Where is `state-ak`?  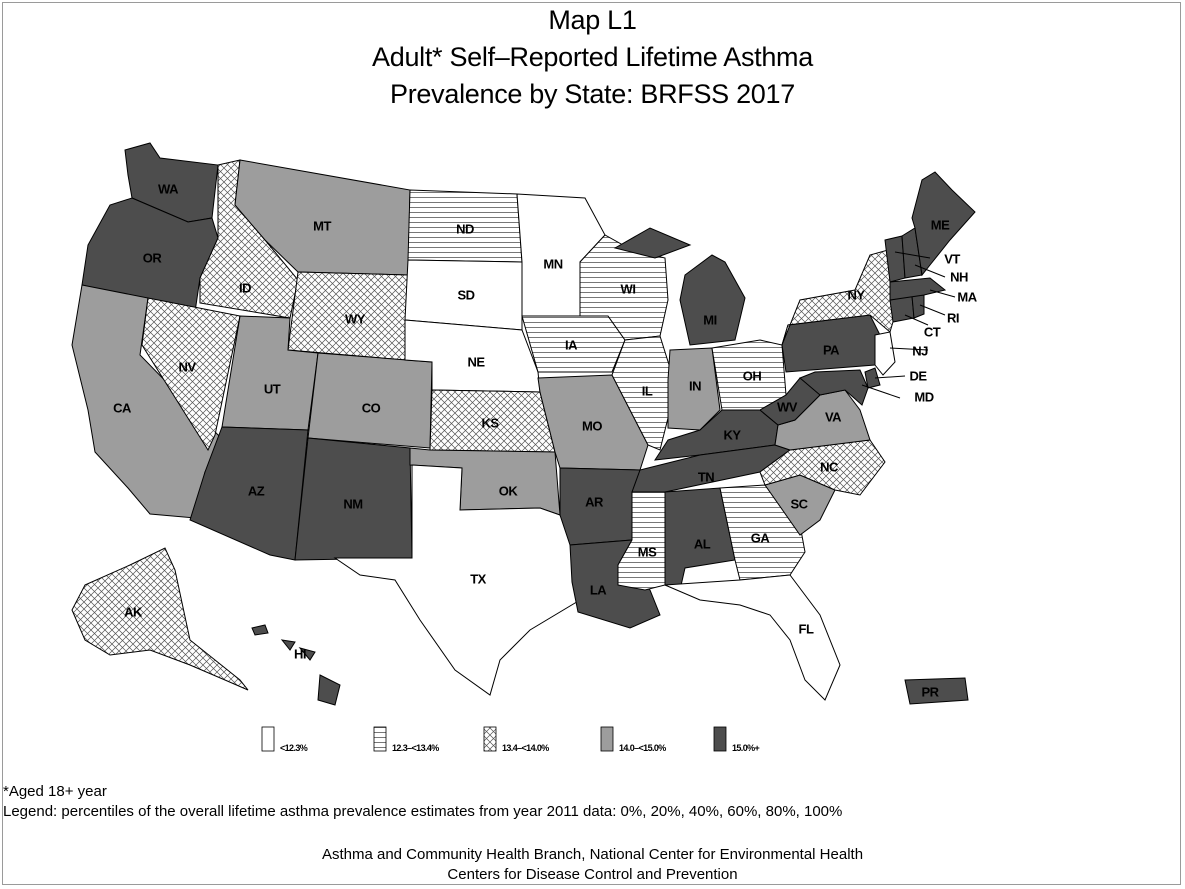 state-ak is located at coordinates (160, 619).